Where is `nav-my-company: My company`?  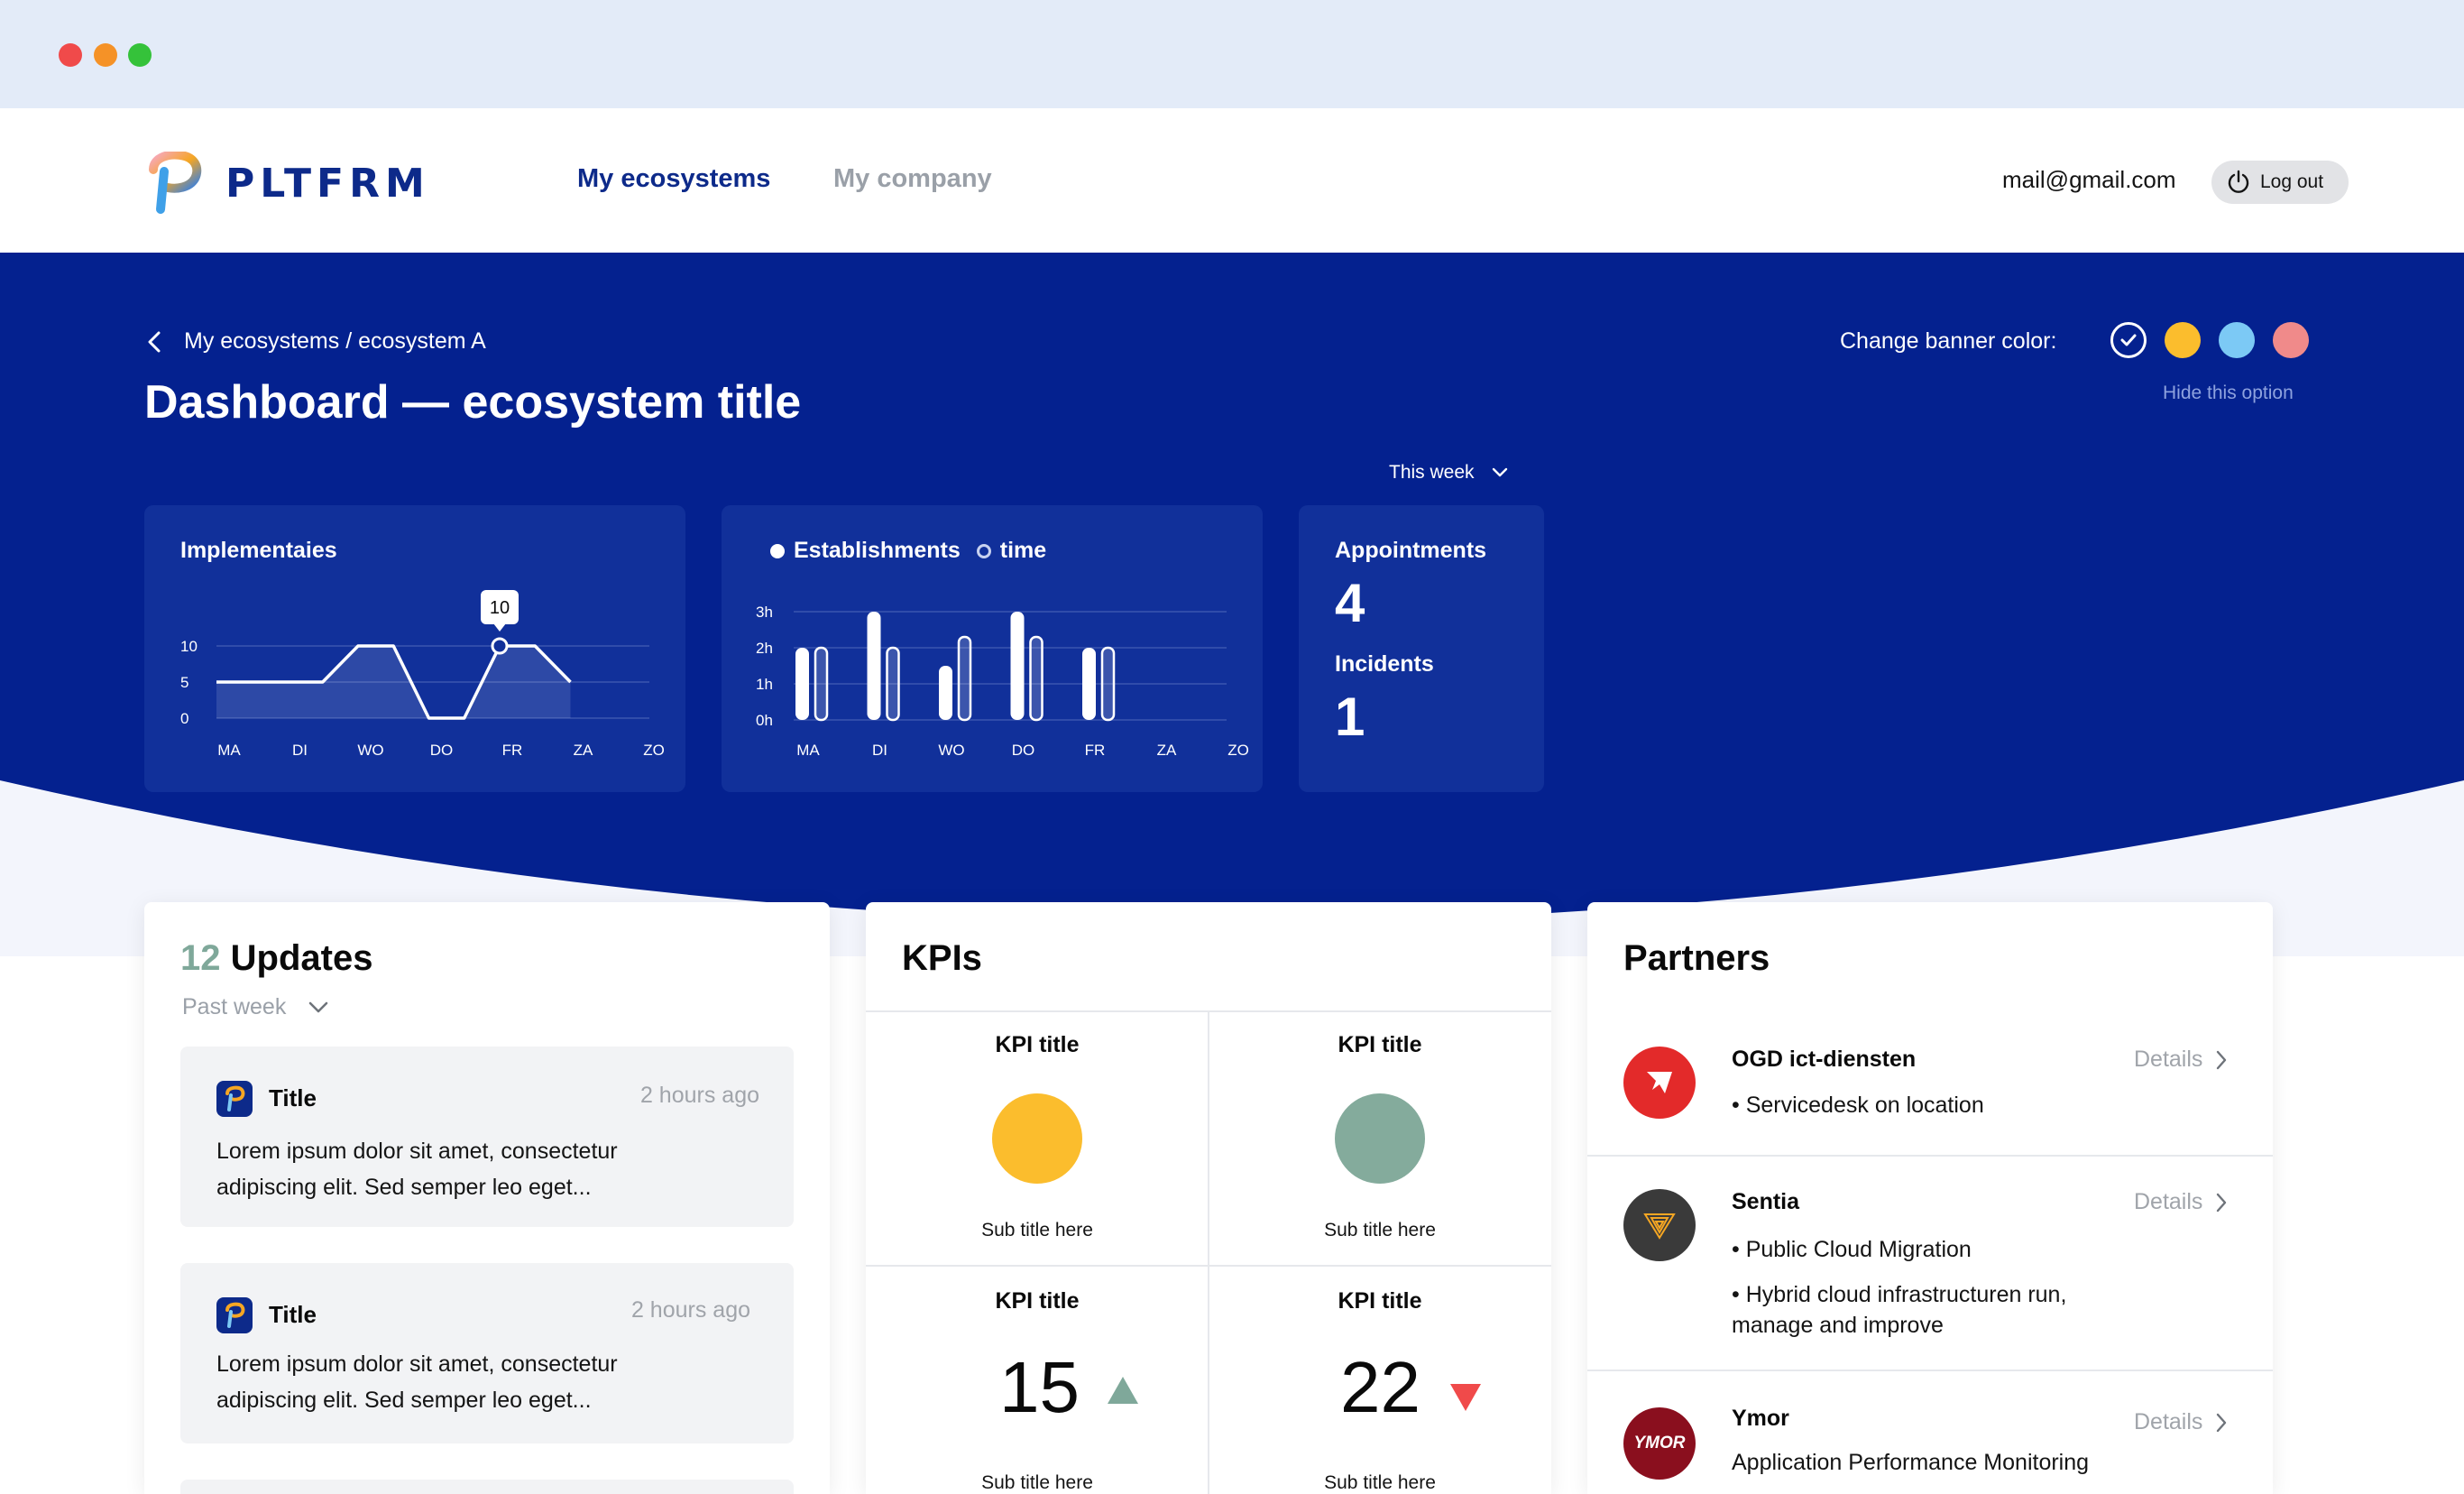 nav-my-company: My company is located at coordinates (913, 178).